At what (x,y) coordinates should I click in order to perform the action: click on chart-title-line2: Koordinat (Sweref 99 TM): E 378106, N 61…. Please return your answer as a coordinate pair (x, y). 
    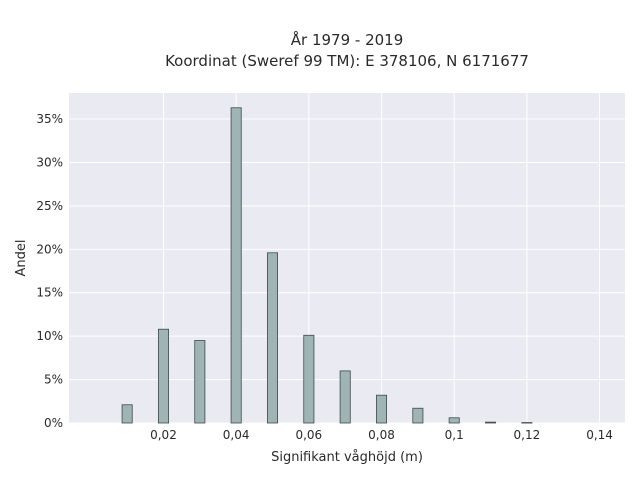
    Looking at the image, I should click on (347, 61).